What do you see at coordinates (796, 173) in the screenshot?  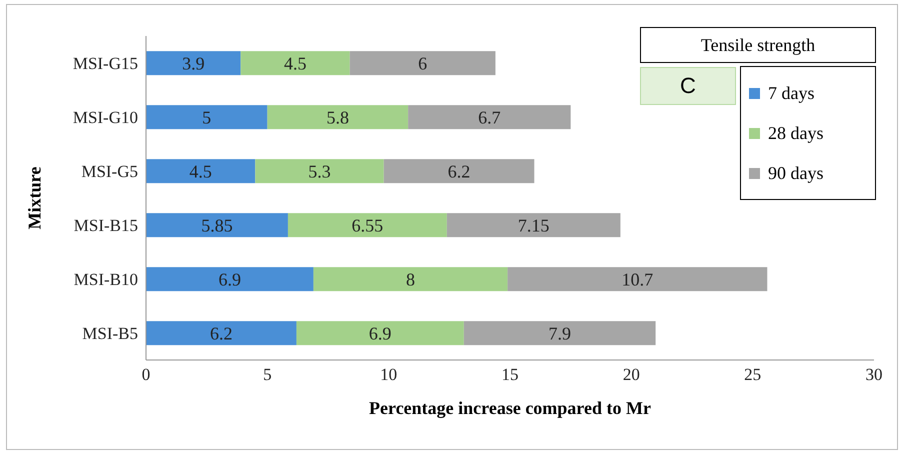 I see `legend-label: 90 days` at bounding box center [796, 173].